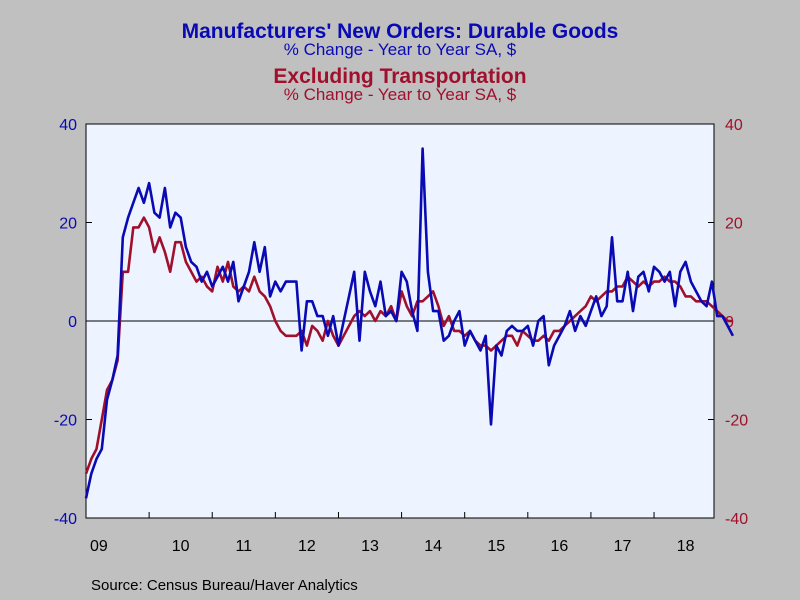 This screenshot has width=800, height=600. What do you see at coordinates (181, 546) in the screenshot?
I see `x-tick-label: 10` at bounding box center [181, 546].